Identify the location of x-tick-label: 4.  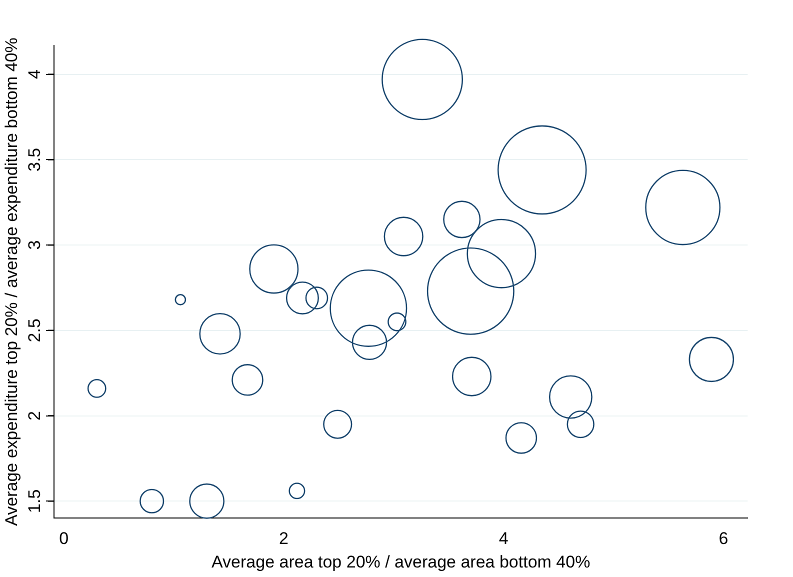
(503, 538).